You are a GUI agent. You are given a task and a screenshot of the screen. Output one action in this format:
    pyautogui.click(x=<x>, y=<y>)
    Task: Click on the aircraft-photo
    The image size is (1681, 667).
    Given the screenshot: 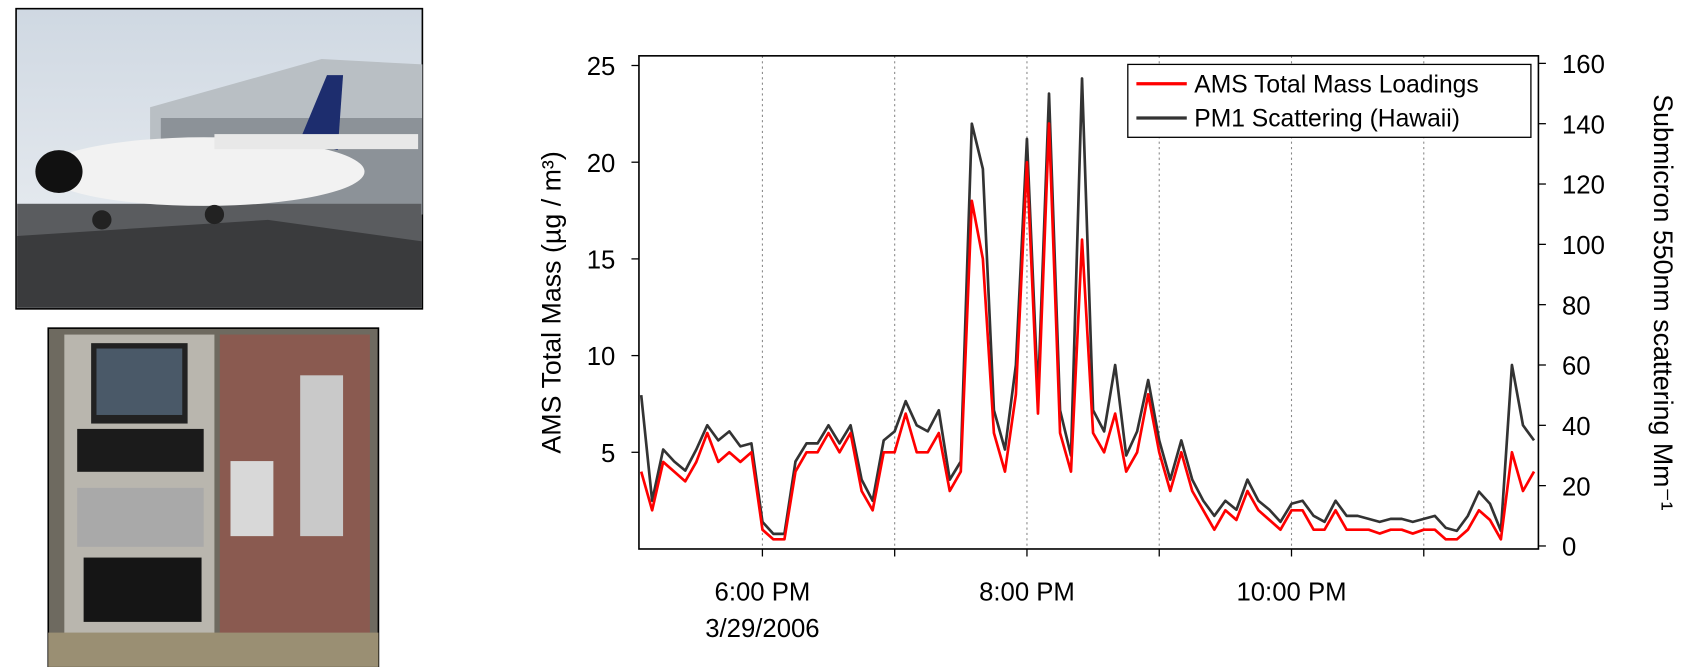 What is the action you would take?
    pyautogui.click(x=219, y=158)
    